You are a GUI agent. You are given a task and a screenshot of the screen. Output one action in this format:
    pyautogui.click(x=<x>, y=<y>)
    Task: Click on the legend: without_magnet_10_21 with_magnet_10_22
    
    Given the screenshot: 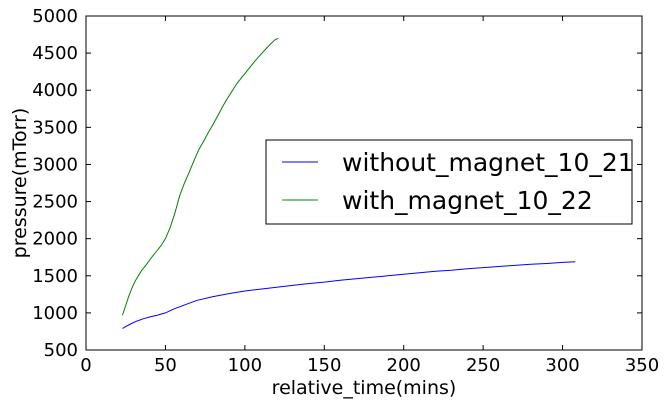 What is the action you would take?
    pyautogui.click(x=449, y=182)
    